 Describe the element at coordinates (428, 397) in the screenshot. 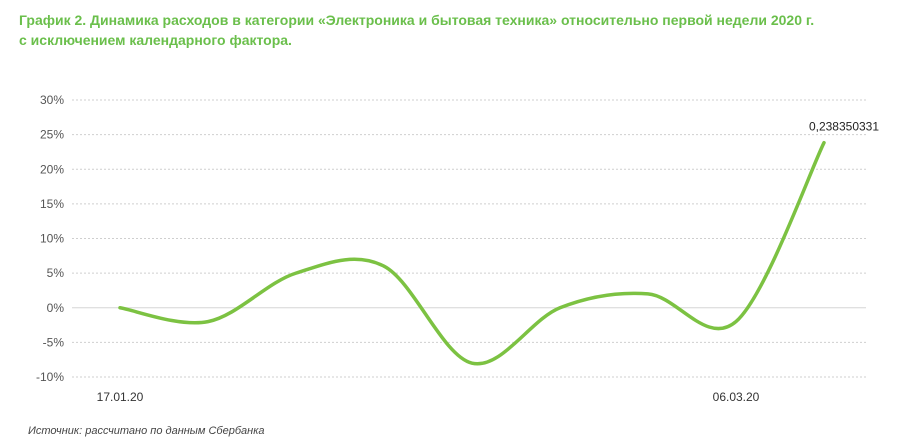

I see `x-axis-tick-labels: 17.01.20 06.03.20` at that location.